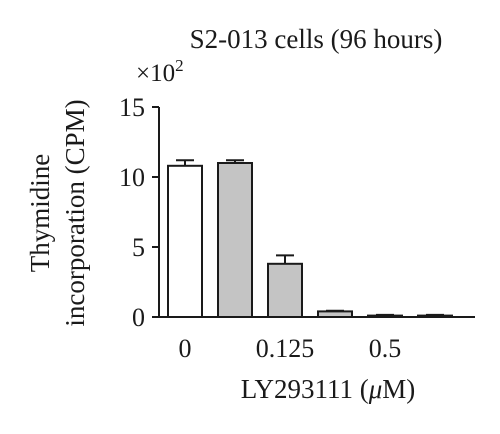 The image size is (500, 434). I want to click on x-tick-label: 0.5, so click(385, 348).